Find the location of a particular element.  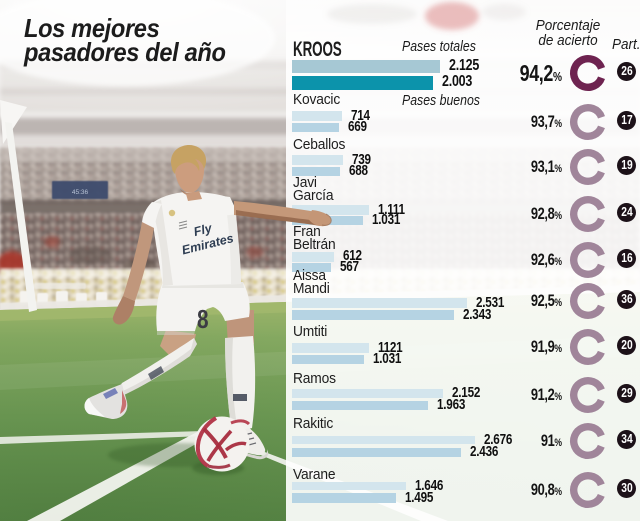

svg-text: 45:36 is located at coordinates (80, 192).